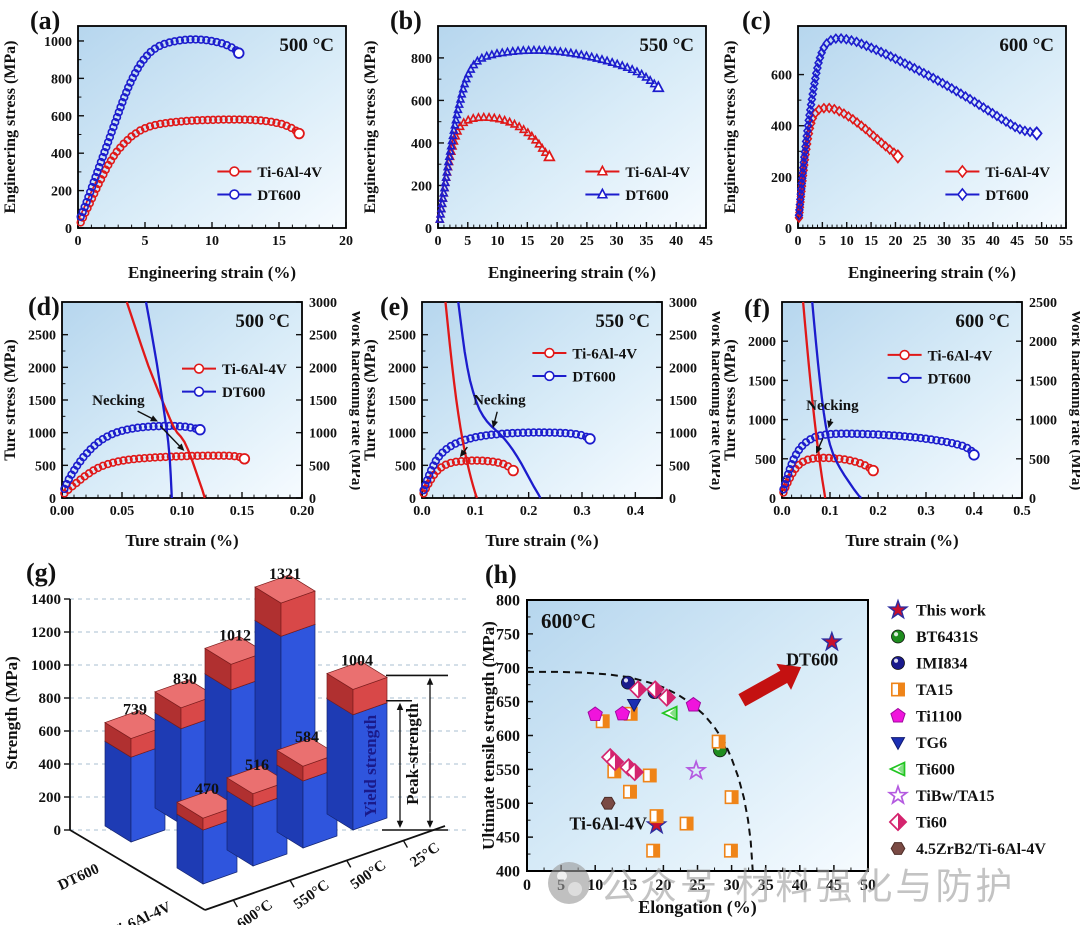  What do you see at coordinates (122, 511) in the screenshot?
I see `svg-text: 0.05` at bounding box center [122, 511].